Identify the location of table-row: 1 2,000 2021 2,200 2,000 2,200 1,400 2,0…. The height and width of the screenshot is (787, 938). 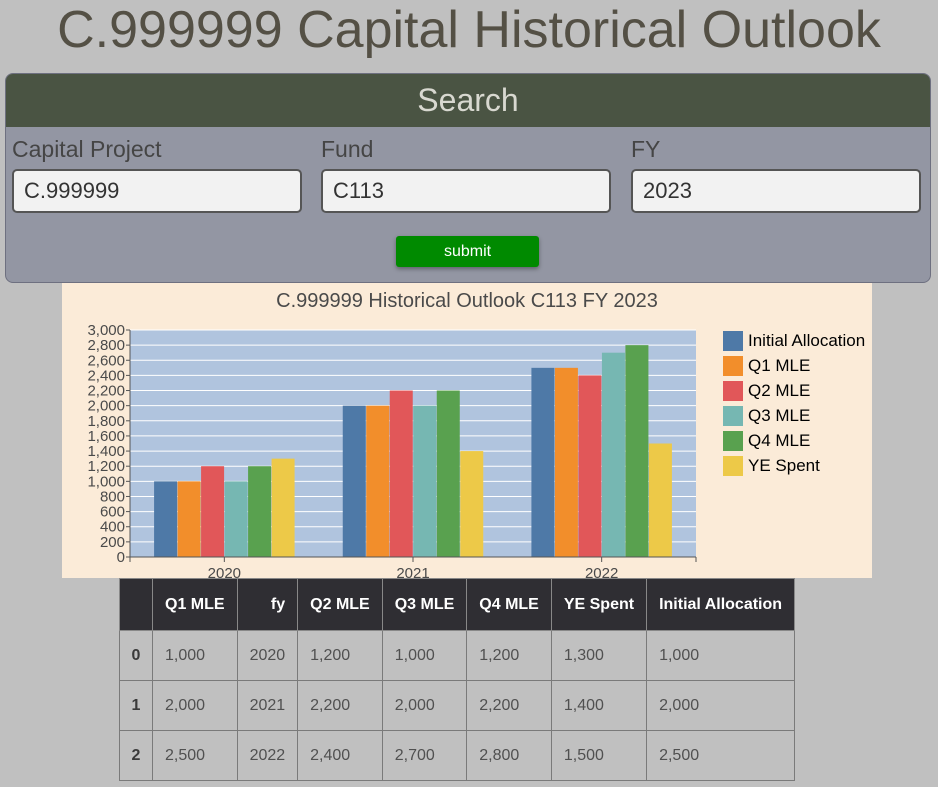
(457, 705).